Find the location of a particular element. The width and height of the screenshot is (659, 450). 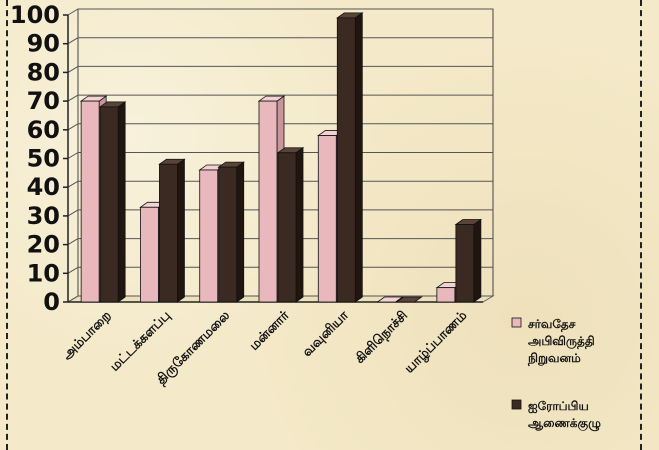

legend-label: நிறுவனம் is located at coordinates (554, 358).